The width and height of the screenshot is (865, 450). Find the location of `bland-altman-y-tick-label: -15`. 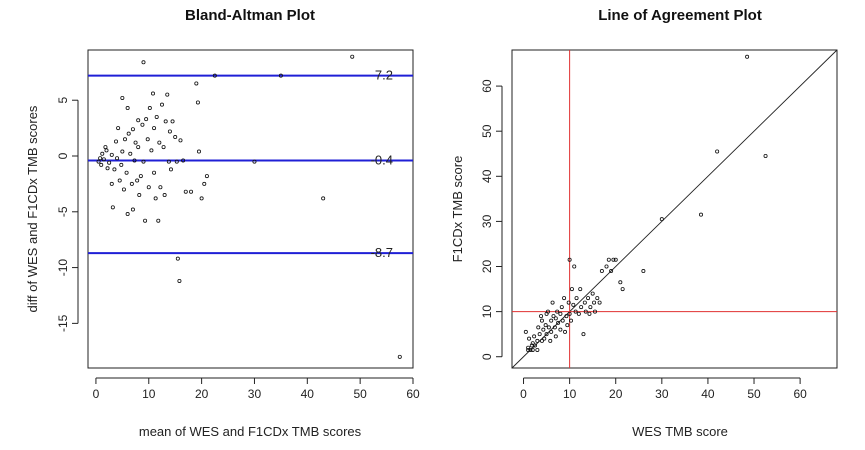

bland-altman-y-tick-label: -15 is located at coordinates (63, 323).